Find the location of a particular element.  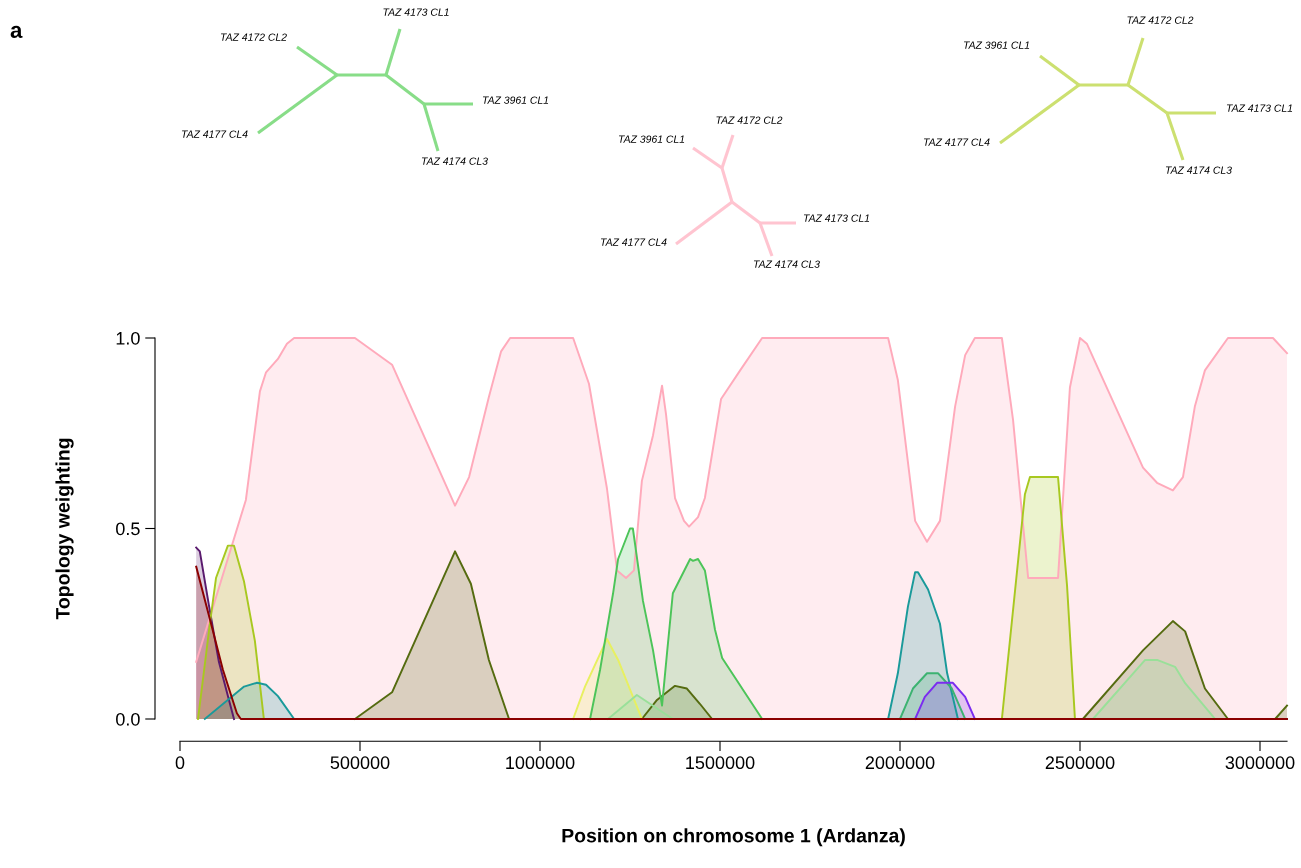

x-tick-label: 1500000 is located at coordinates (720, 763).